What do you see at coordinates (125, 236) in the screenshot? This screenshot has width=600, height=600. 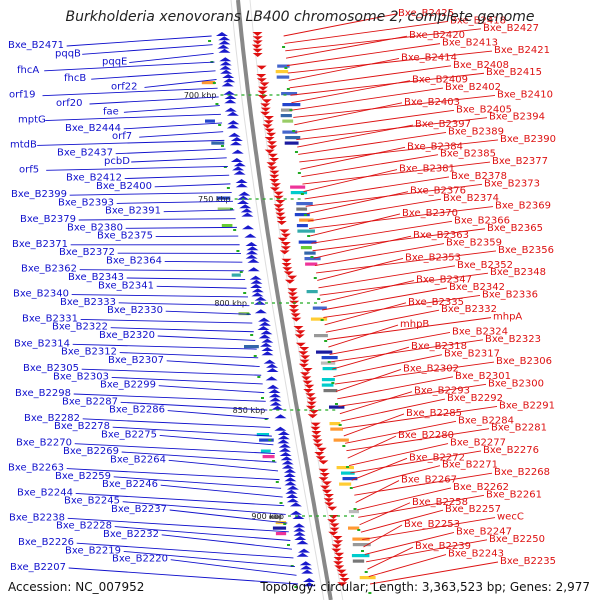 I see `left-gene-label: Bxe_B2375` at bounding box center [125, 236].